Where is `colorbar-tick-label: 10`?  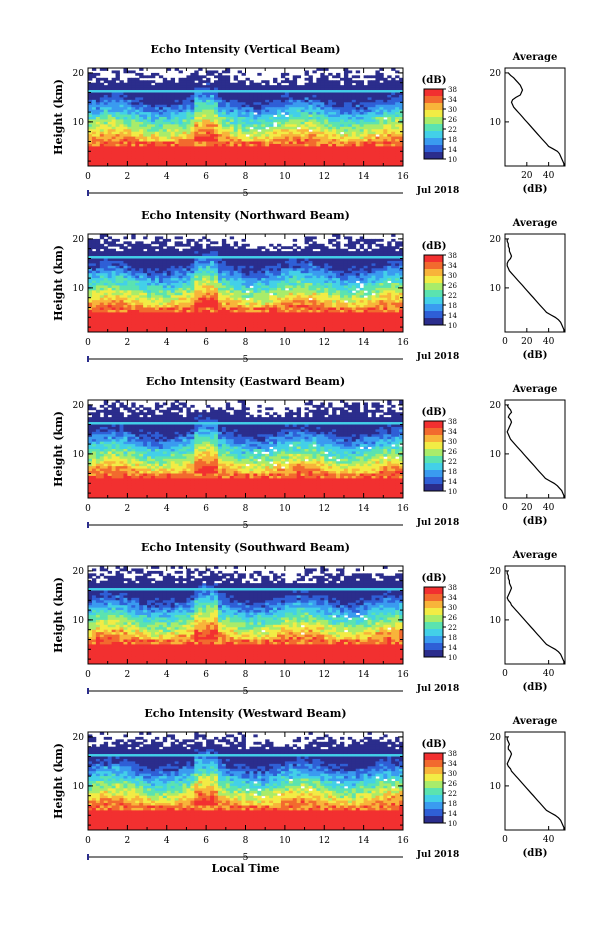 colorbar-tick-label: 10 is located at coordinates (452, 160).